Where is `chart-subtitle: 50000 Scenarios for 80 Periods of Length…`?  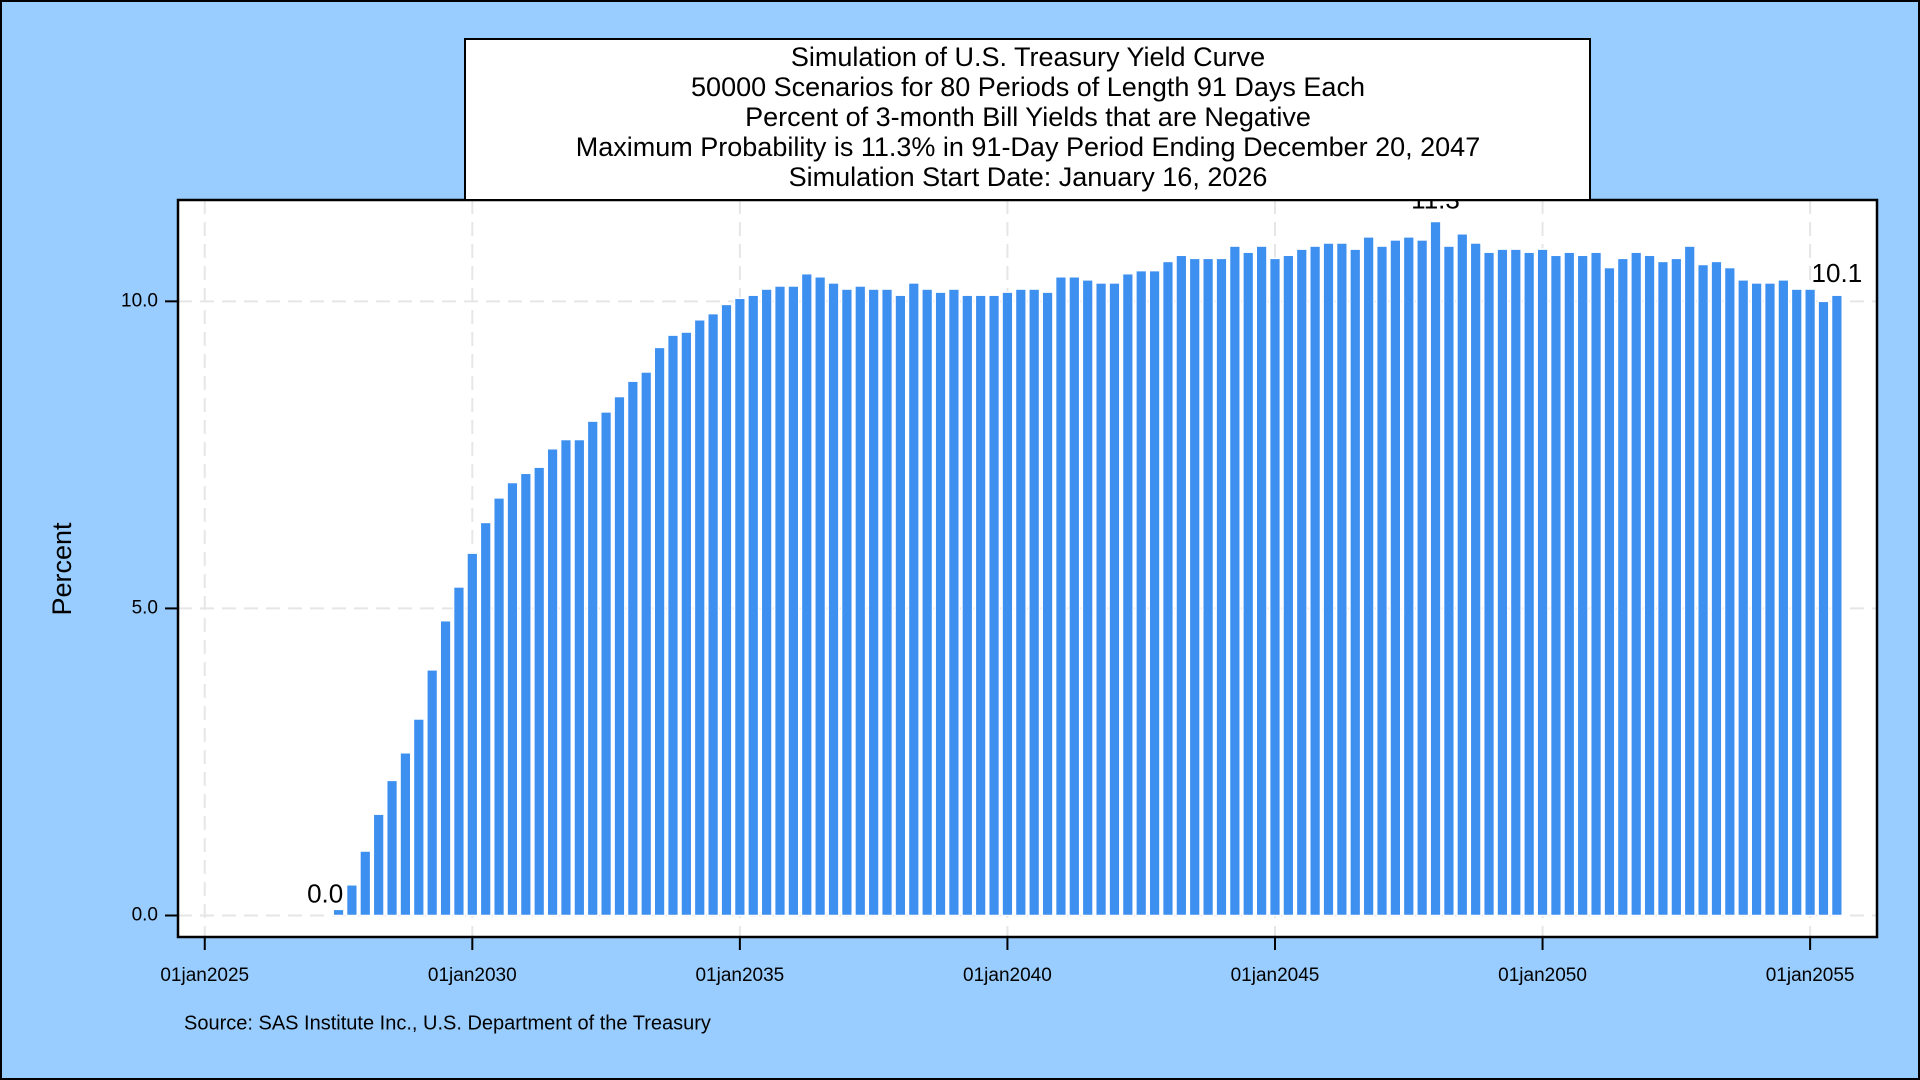
chart-subtitle: 50000 Scenarios for 80 Periods of Length… is located at coordinates (1028, 87).